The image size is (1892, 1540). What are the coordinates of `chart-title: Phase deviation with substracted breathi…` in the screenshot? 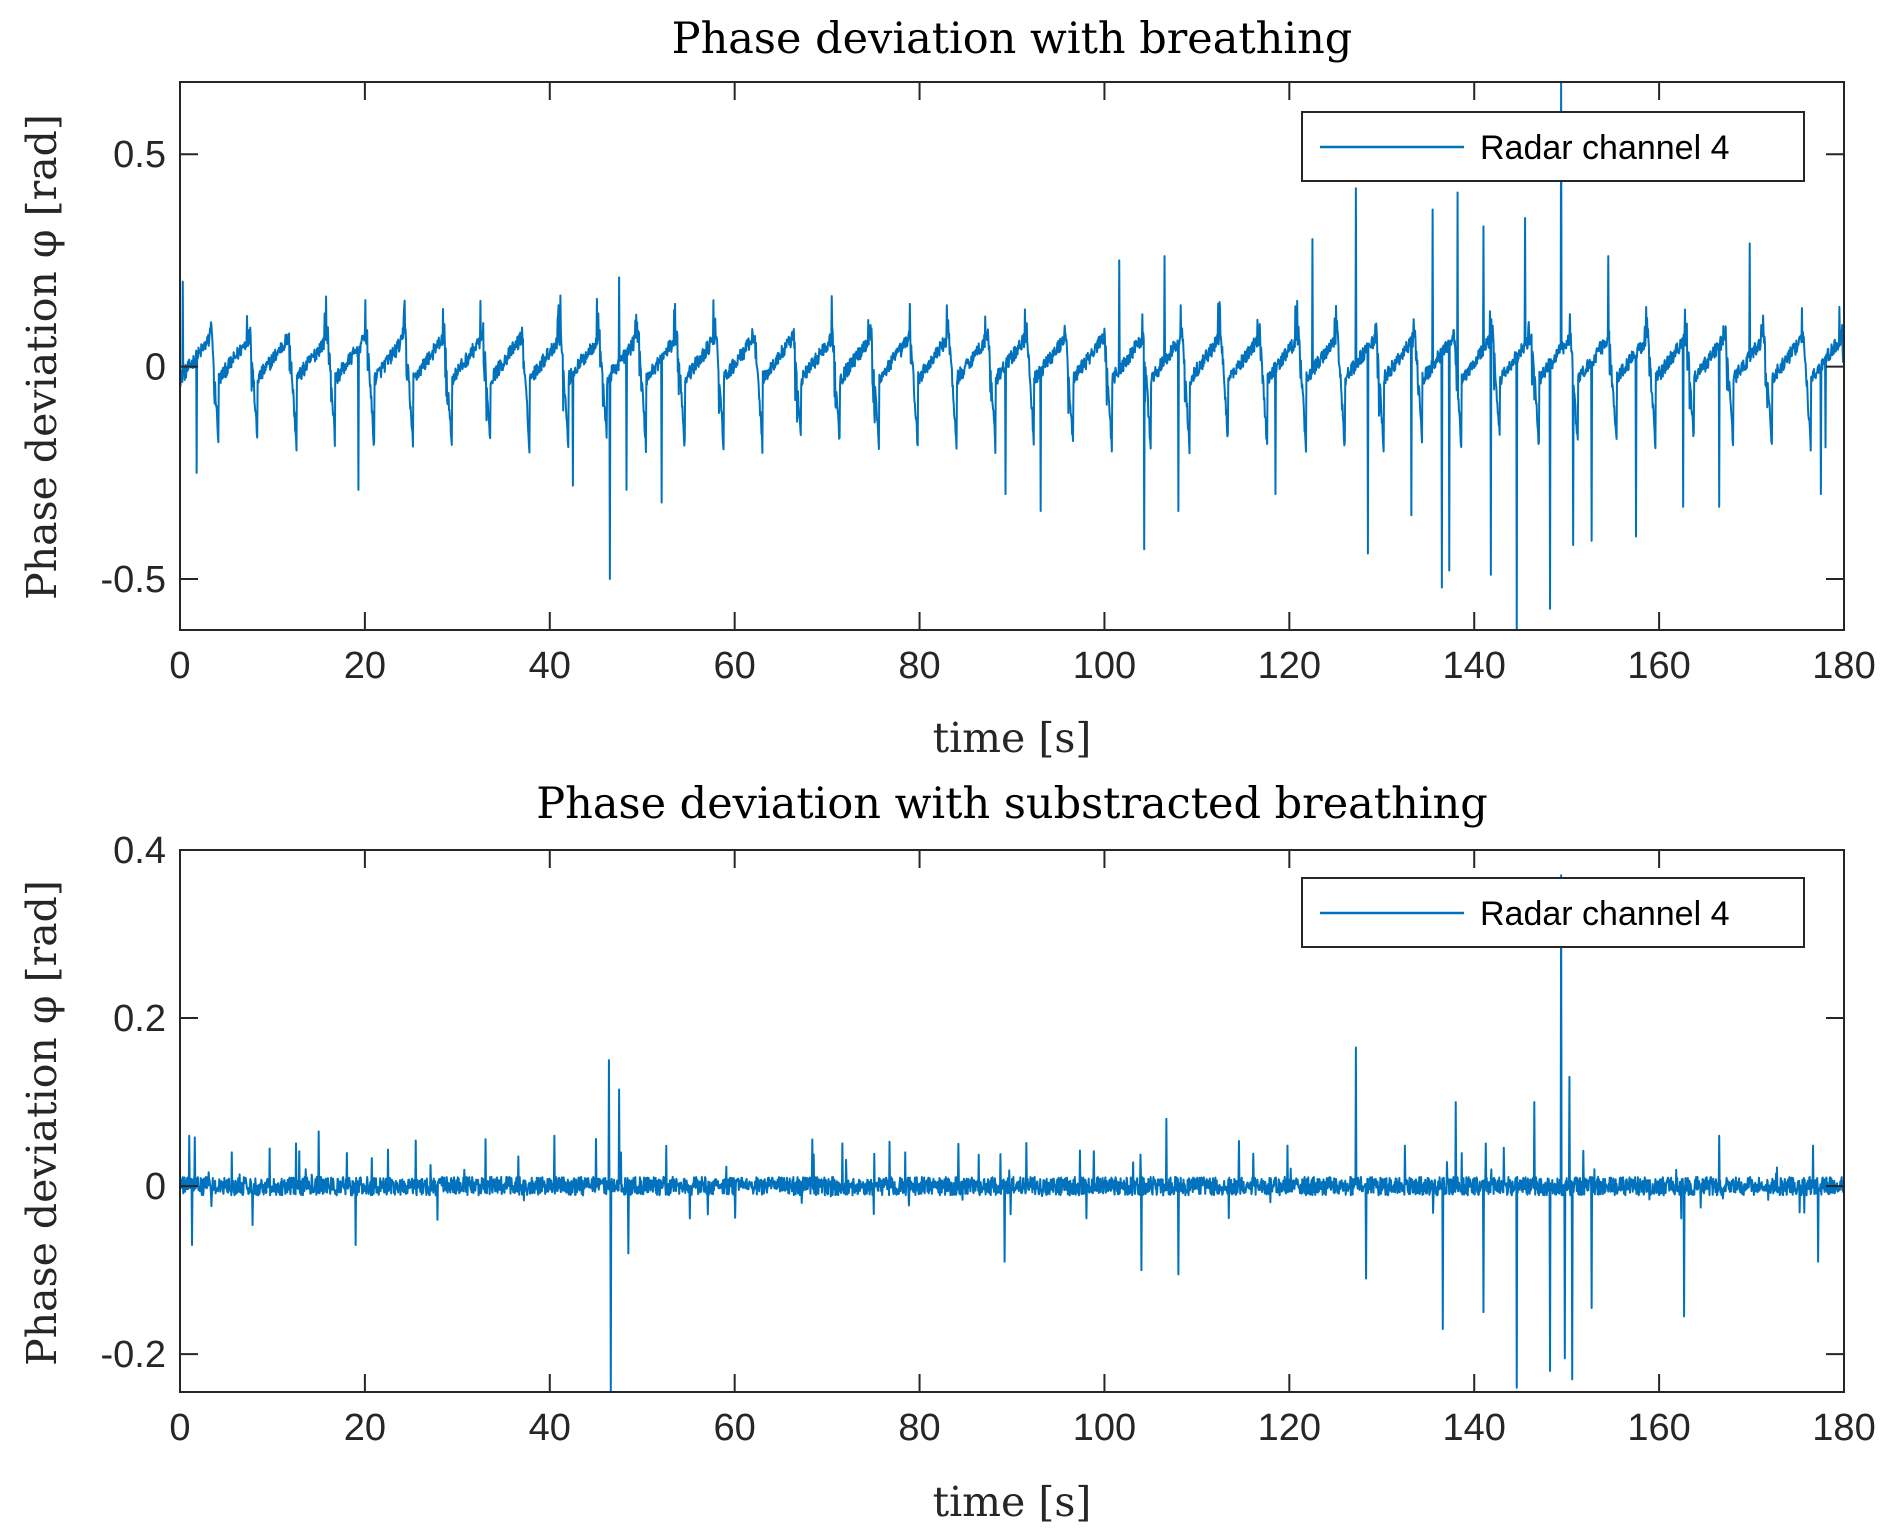 It's located at (1012, 804).